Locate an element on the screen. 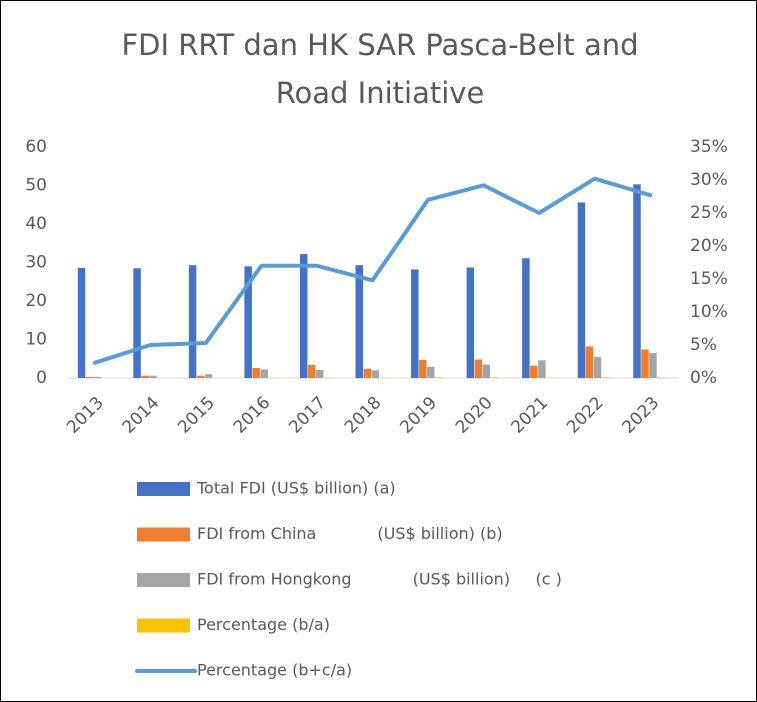 The width and height of the screenshot is (757, 702). legend-label: Total FDI (US$ billion) (a) is located at coordinates (296, 488).